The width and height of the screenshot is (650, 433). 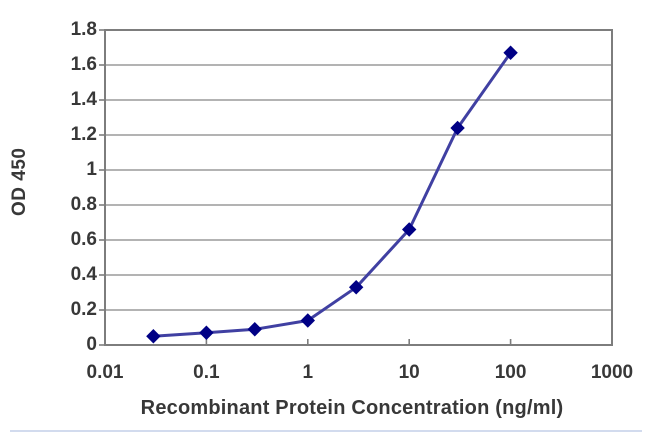 I want to click on y-tick-label: 1.6, so click(x=83, y=64).